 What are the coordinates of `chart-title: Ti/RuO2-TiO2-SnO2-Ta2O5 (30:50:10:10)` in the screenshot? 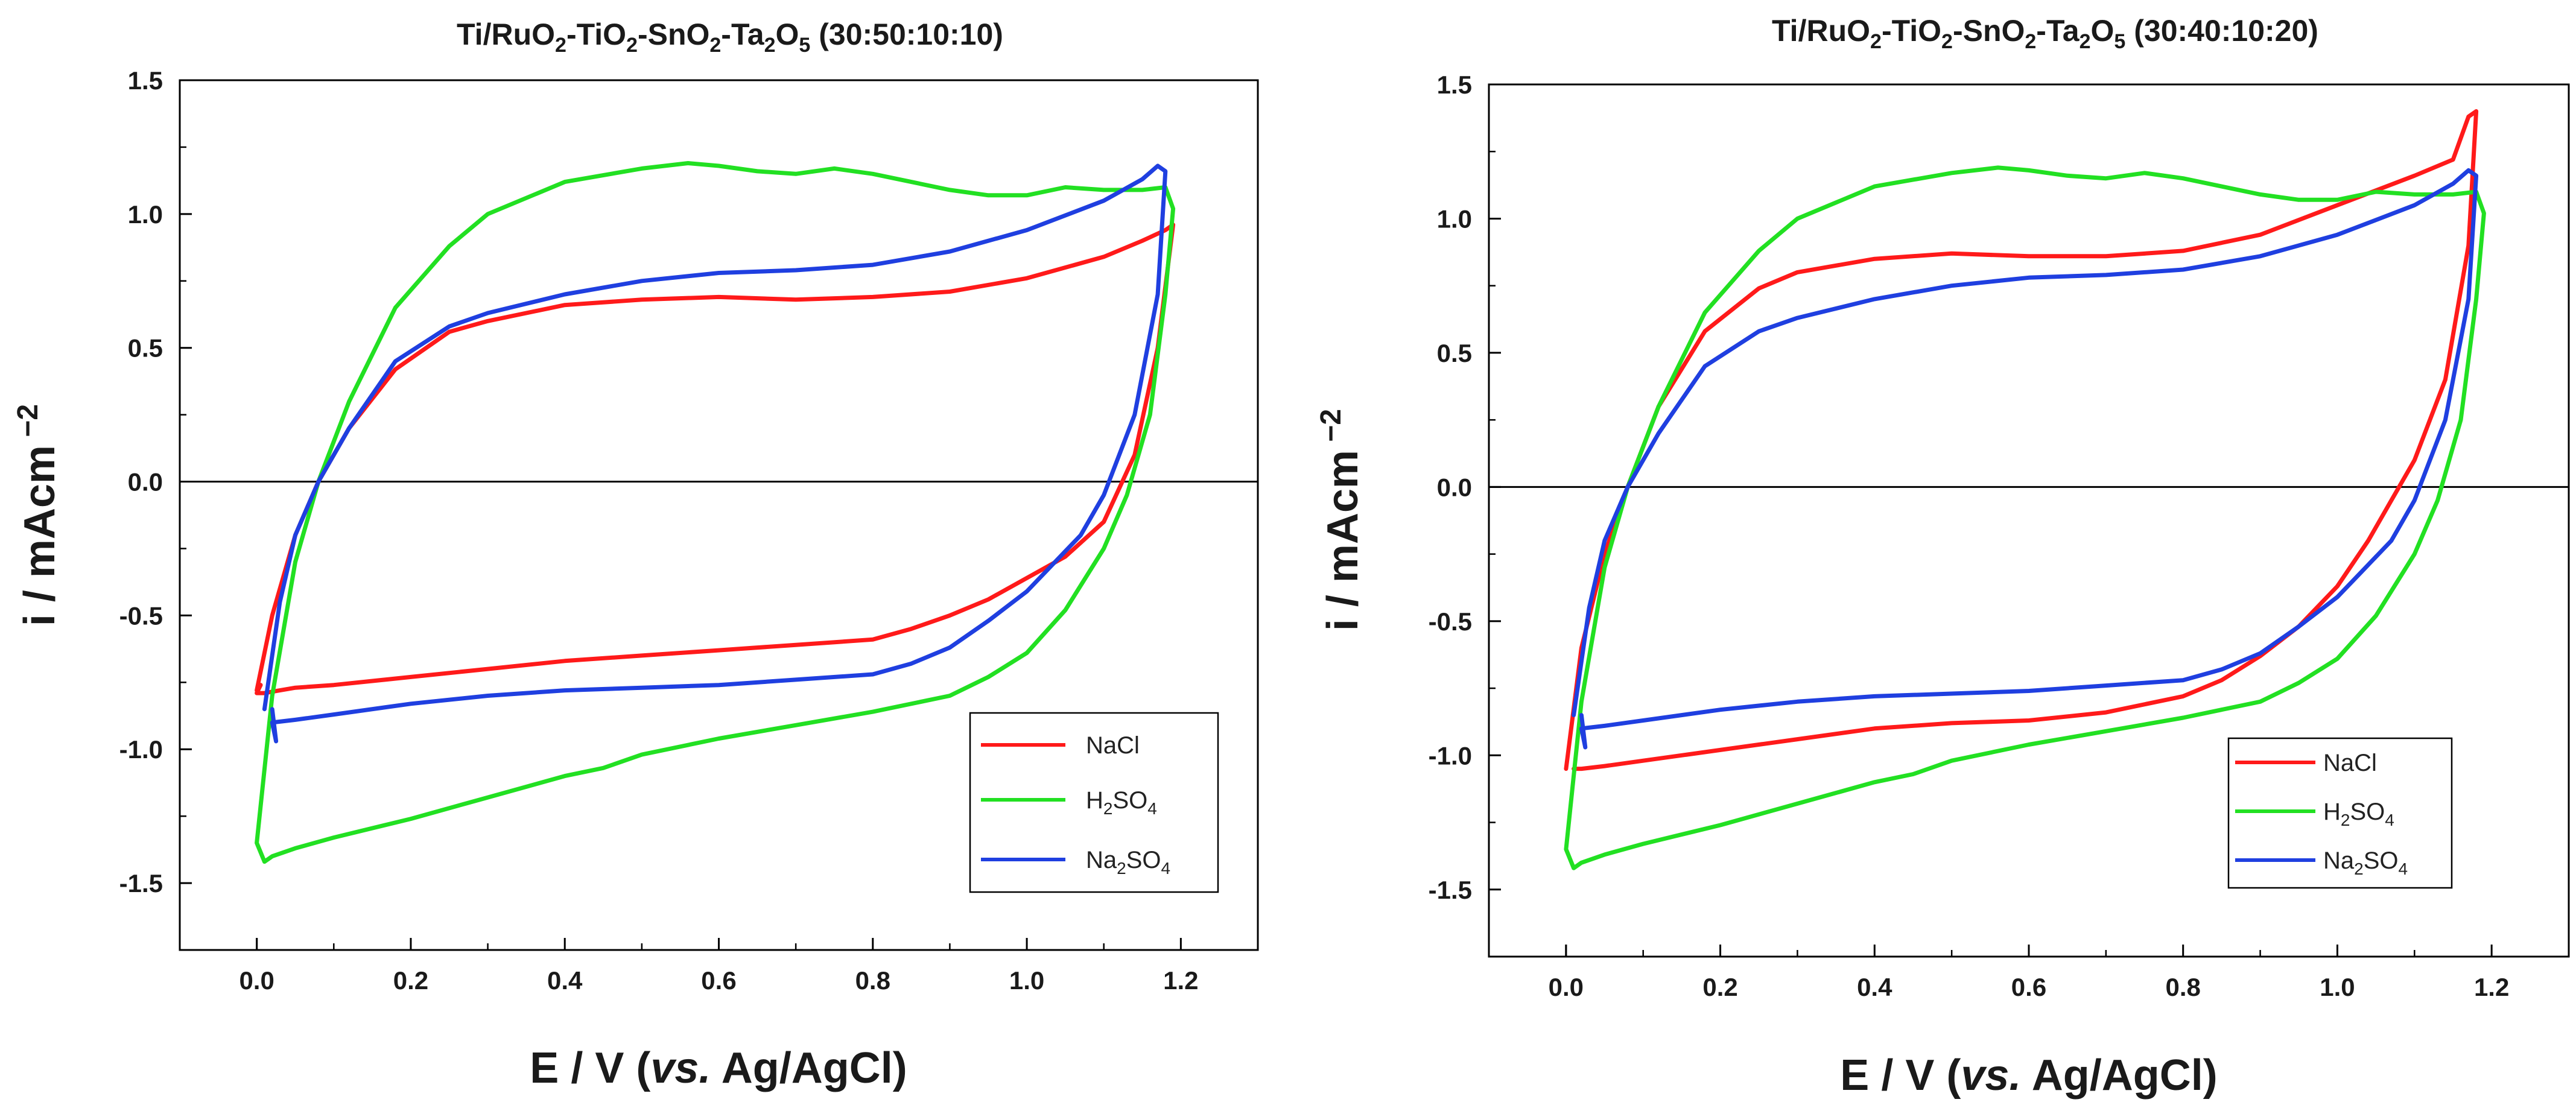 It's located at (730, 37).